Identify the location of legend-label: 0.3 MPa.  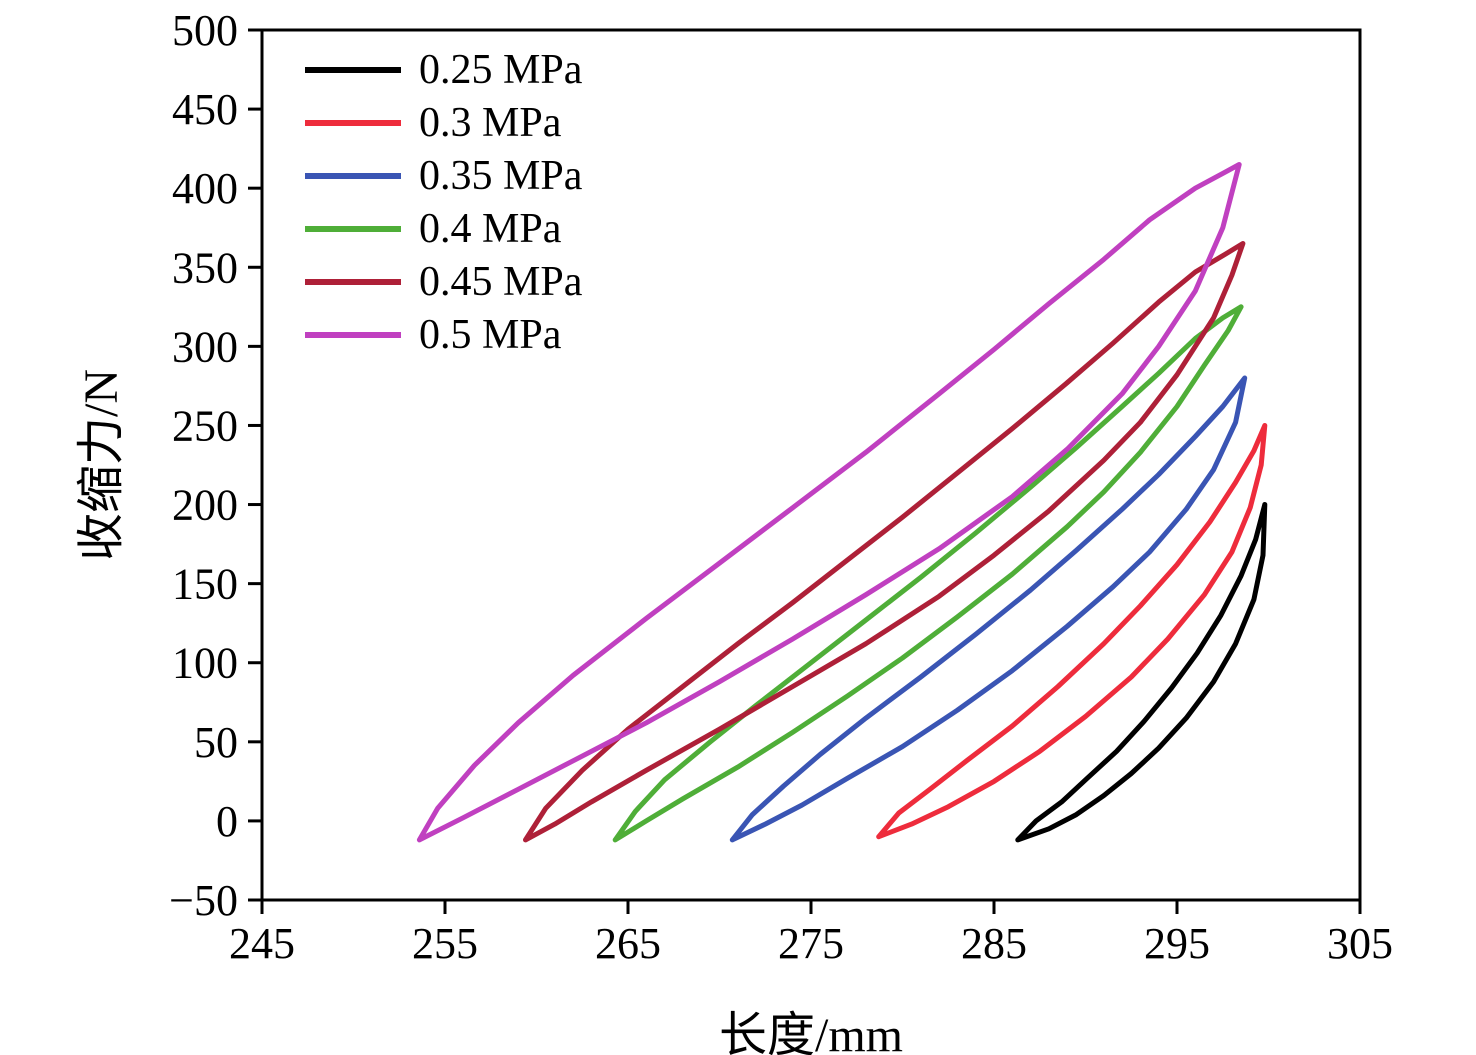
(490, 123).